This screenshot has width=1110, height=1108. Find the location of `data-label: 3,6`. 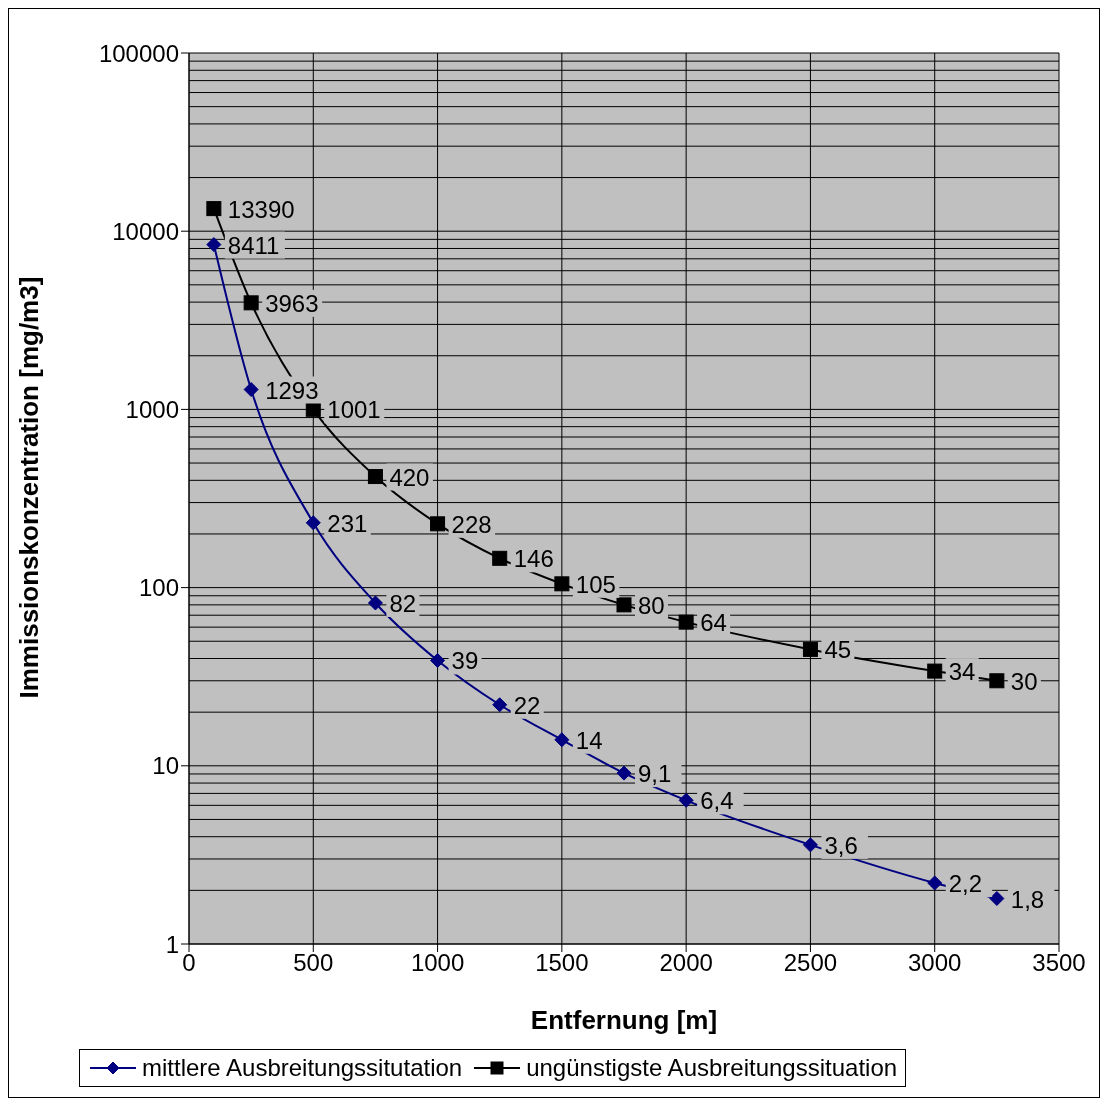

data-label: 3,6 is located at coordinates (841, 845).